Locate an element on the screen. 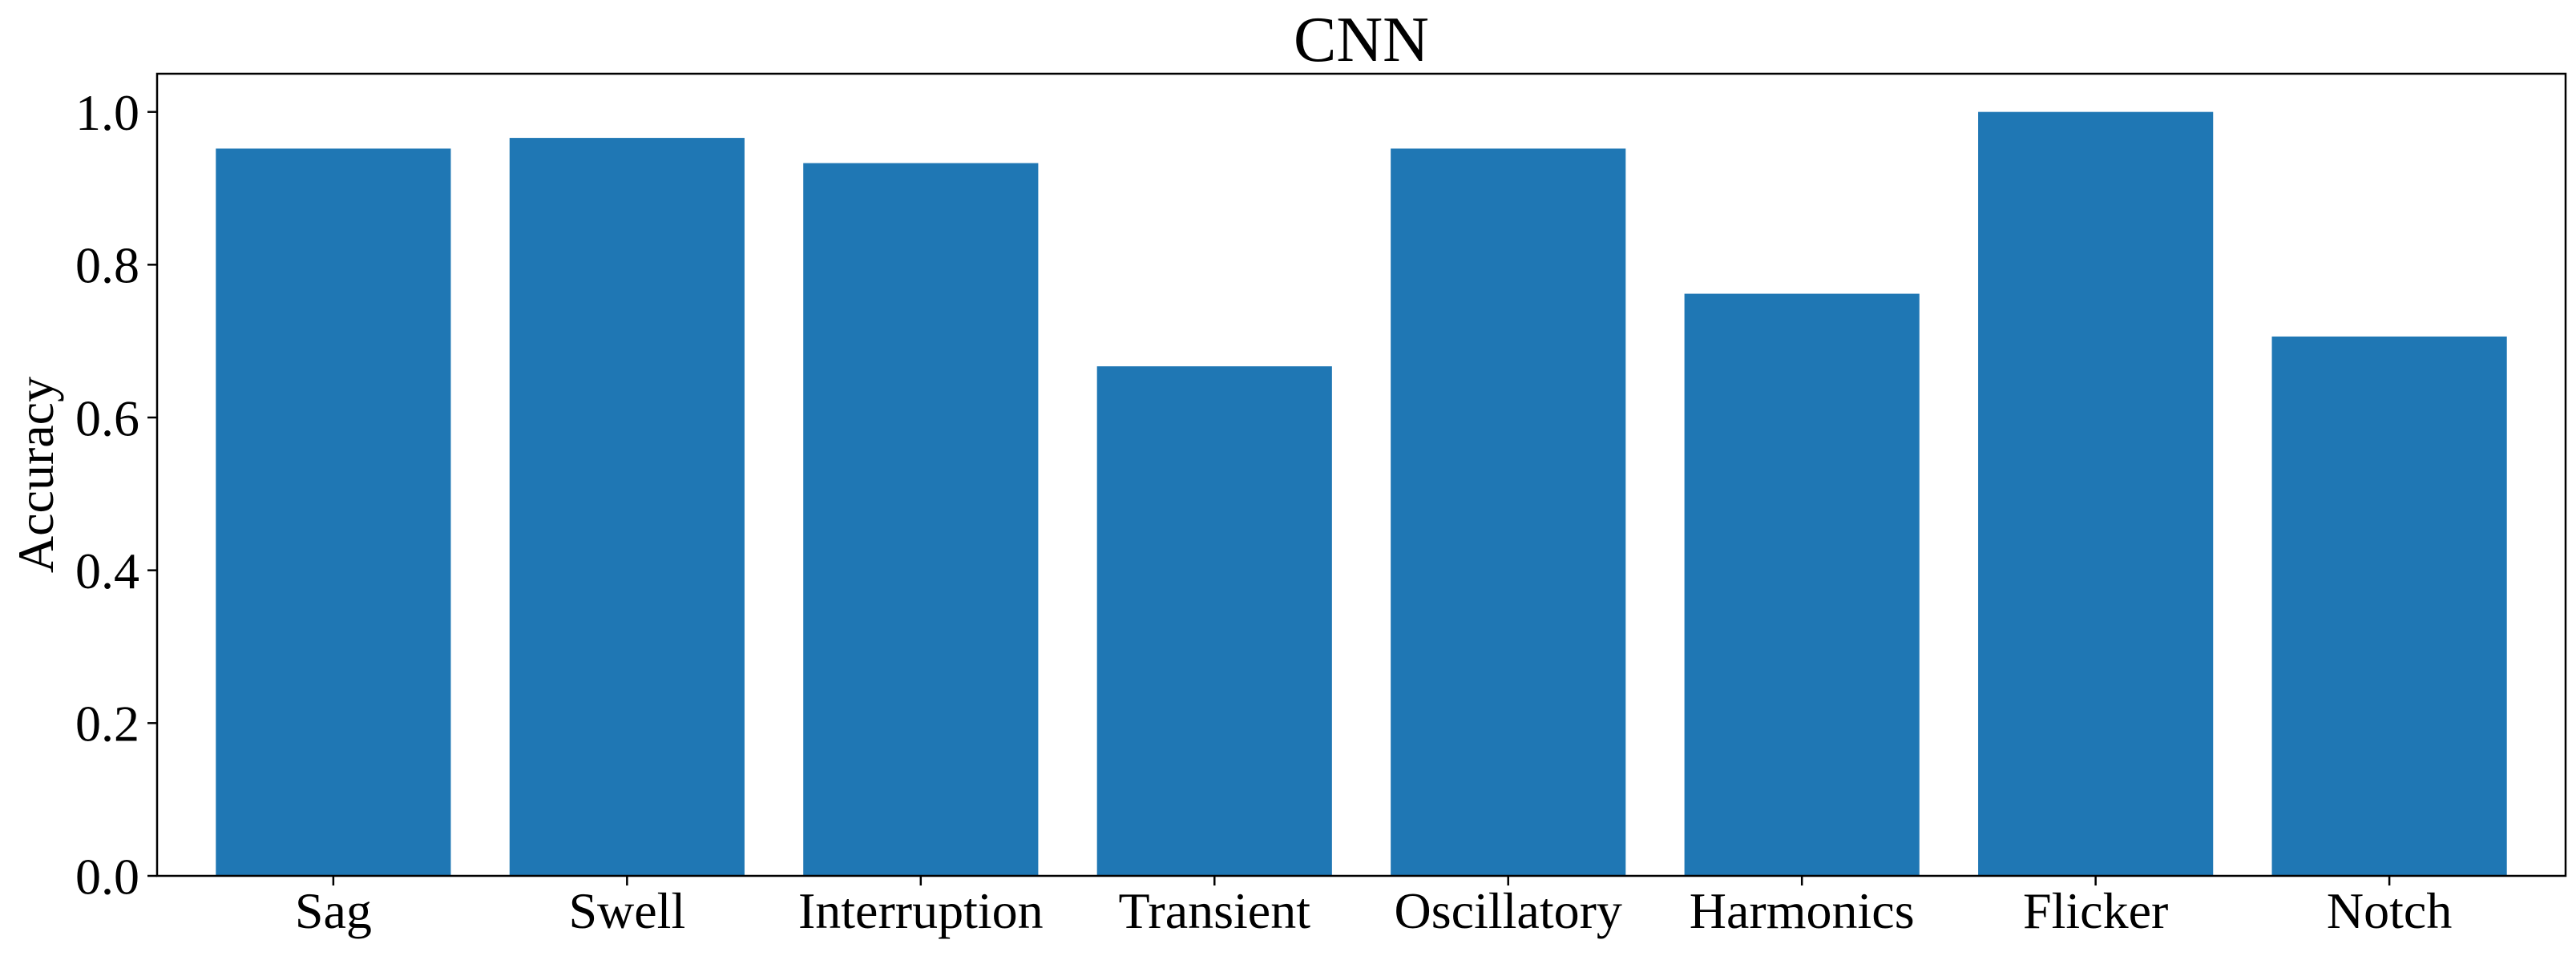 Image resolution: width=2576 pixels, height=956 pixels. bar-transient is located at coordinates (1214, 621).